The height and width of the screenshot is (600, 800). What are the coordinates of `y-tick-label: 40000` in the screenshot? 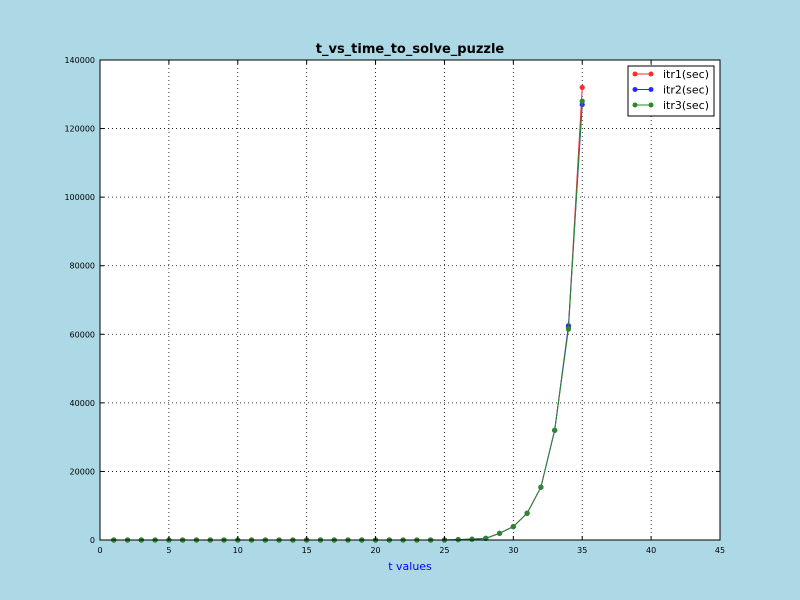 It's located at (82, 403).